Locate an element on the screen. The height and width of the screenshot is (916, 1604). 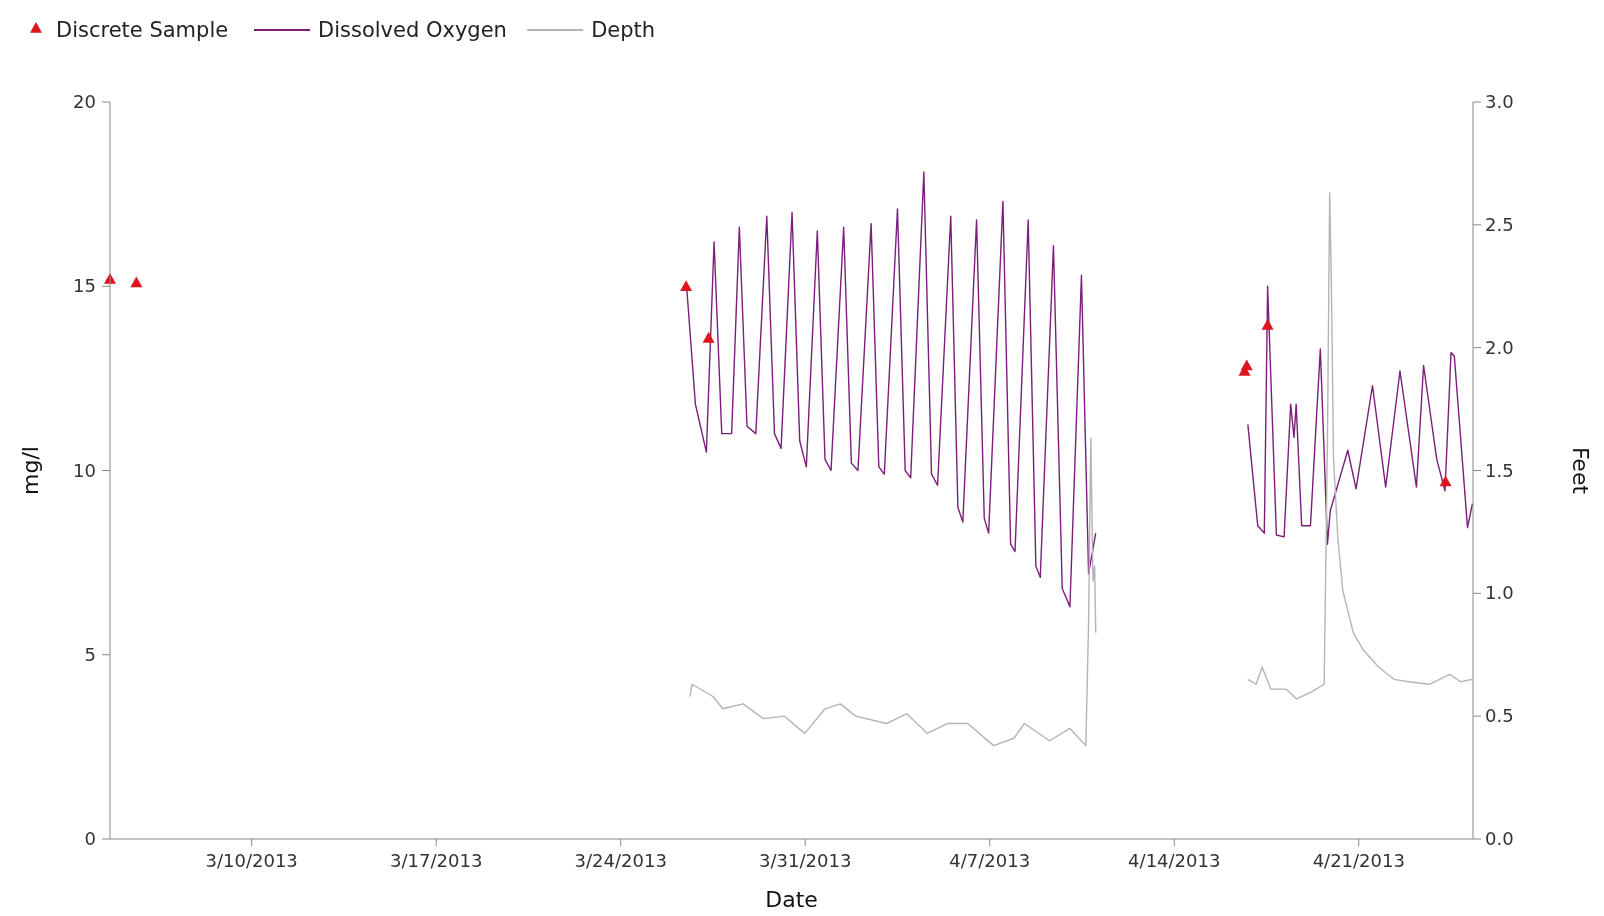
legend-label: Discrete Sample is located at coordinates (142, 30).